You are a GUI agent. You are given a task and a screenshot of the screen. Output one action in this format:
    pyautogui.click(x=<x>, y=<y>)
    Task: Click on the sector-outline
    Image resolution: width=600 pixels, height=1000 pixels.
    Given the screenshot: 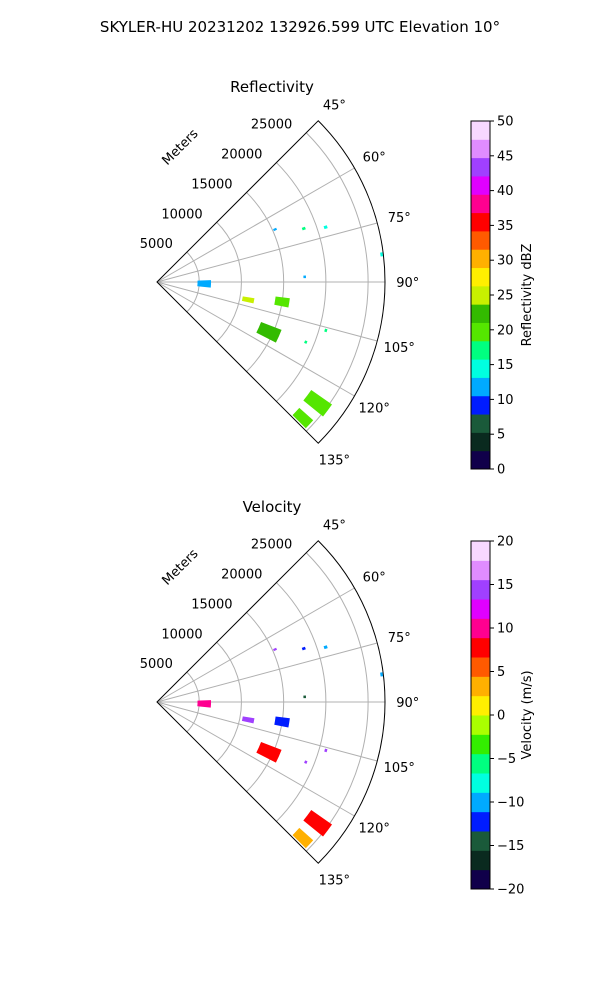 What is the action you would take?
    pyautogui.click(x=271, y=282)
    